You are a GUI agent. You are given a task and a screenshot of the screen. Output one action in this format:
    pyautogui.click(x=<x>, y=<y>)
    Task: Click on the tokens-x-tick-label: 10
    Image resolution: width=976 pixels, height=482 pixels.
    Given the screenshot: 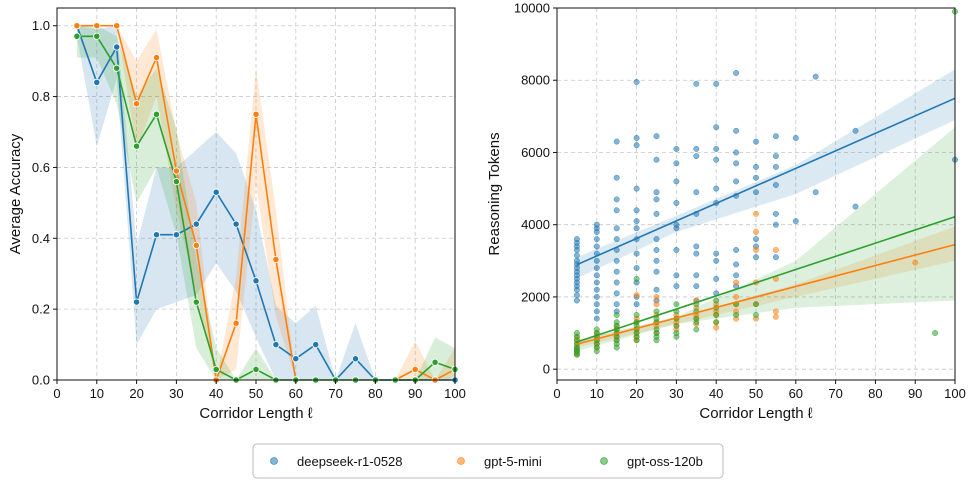 What is the action you would take?
    pyautogui.click(x=597, y=393)
    